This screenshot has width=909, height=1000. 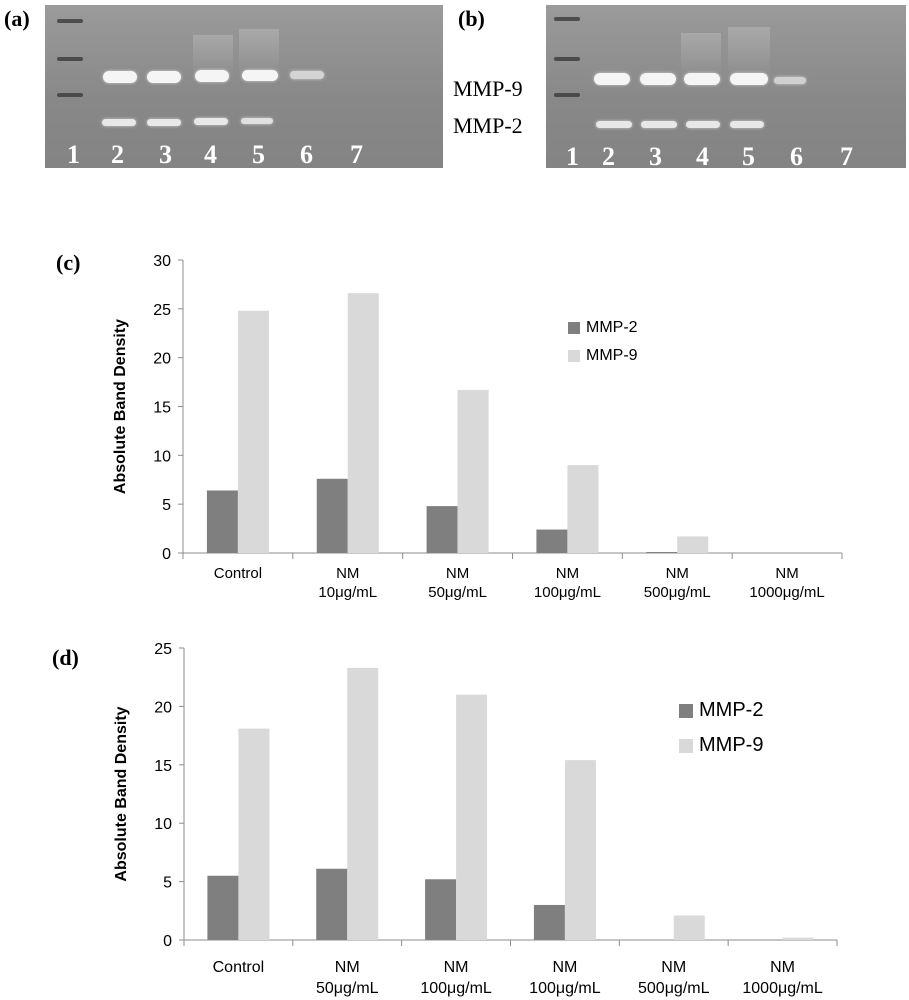 I want to click on mmp9-label: MMP-9, so click(x=488, y=88).